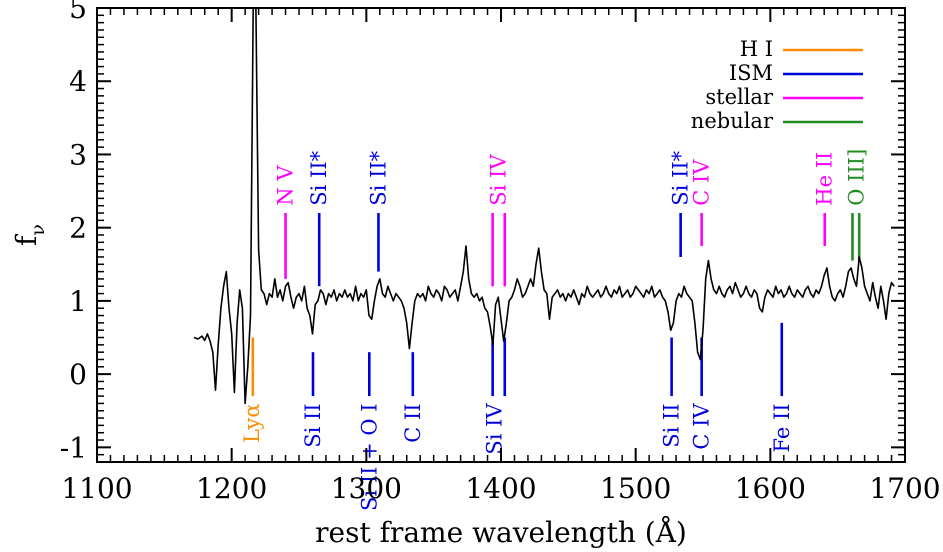 This screenshot has height=552, width=943. Describe the element at coordinates (78, 374) in the screenshot. I see `y-tick-label-0: 0` at that location.